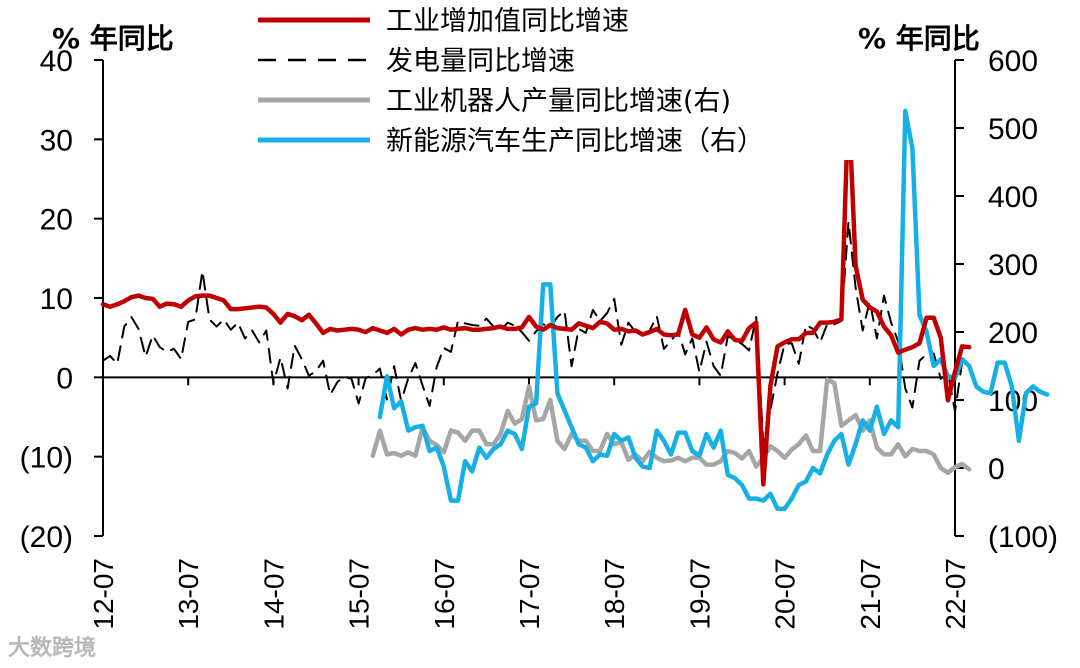  What do you see at coordinates (273, 594) in the screenshot?
I see `x-tick-label: 14-07` at bounding box center [273, 594].